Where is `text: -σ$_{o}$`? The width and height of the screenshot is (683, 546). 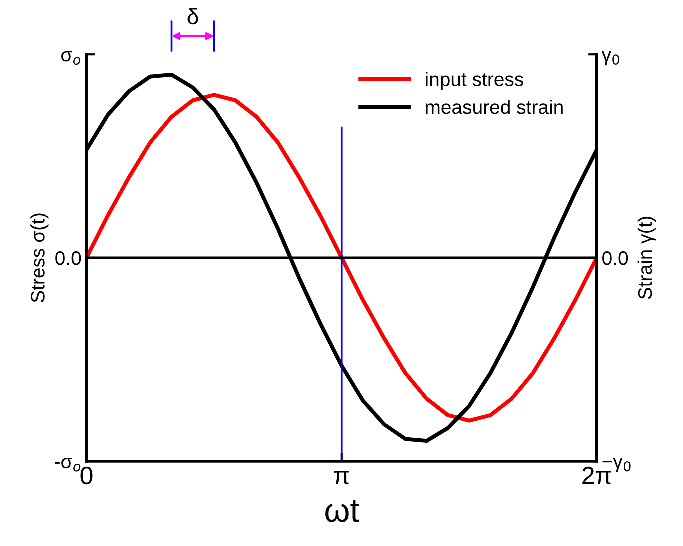
text: -σ$_{o}$ is located at coordinates (68, 465).